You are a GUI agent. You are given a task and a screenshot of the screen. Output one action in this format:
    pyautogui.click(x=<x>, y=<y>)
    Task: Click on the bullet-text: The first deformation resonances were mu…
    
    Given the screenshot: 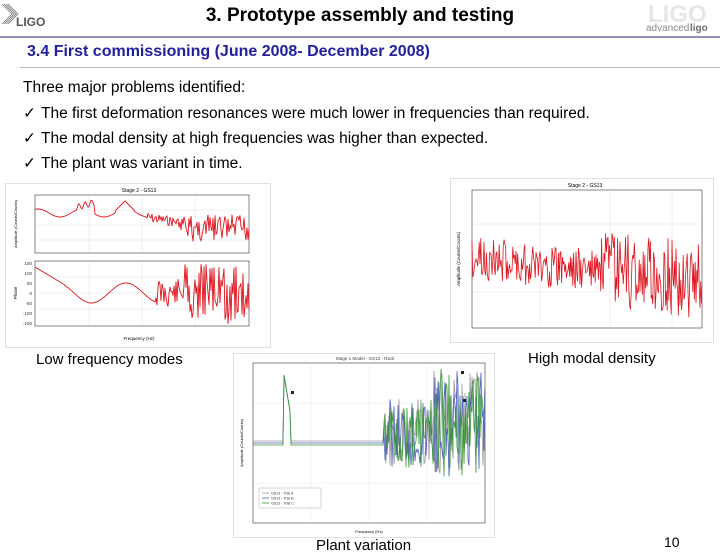 What is the action you would take?
    pyautogui.click(x=315, y=113)
    